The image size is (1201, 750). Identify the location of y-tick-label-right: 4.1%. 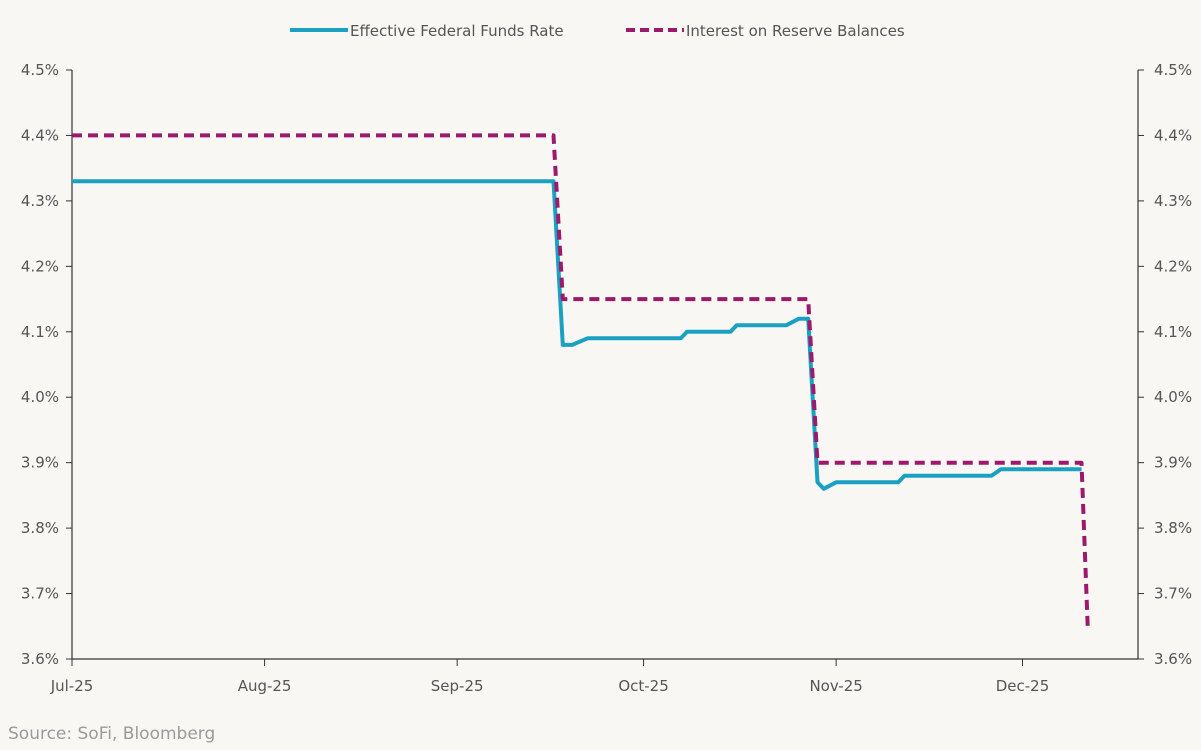
(1173, 332).